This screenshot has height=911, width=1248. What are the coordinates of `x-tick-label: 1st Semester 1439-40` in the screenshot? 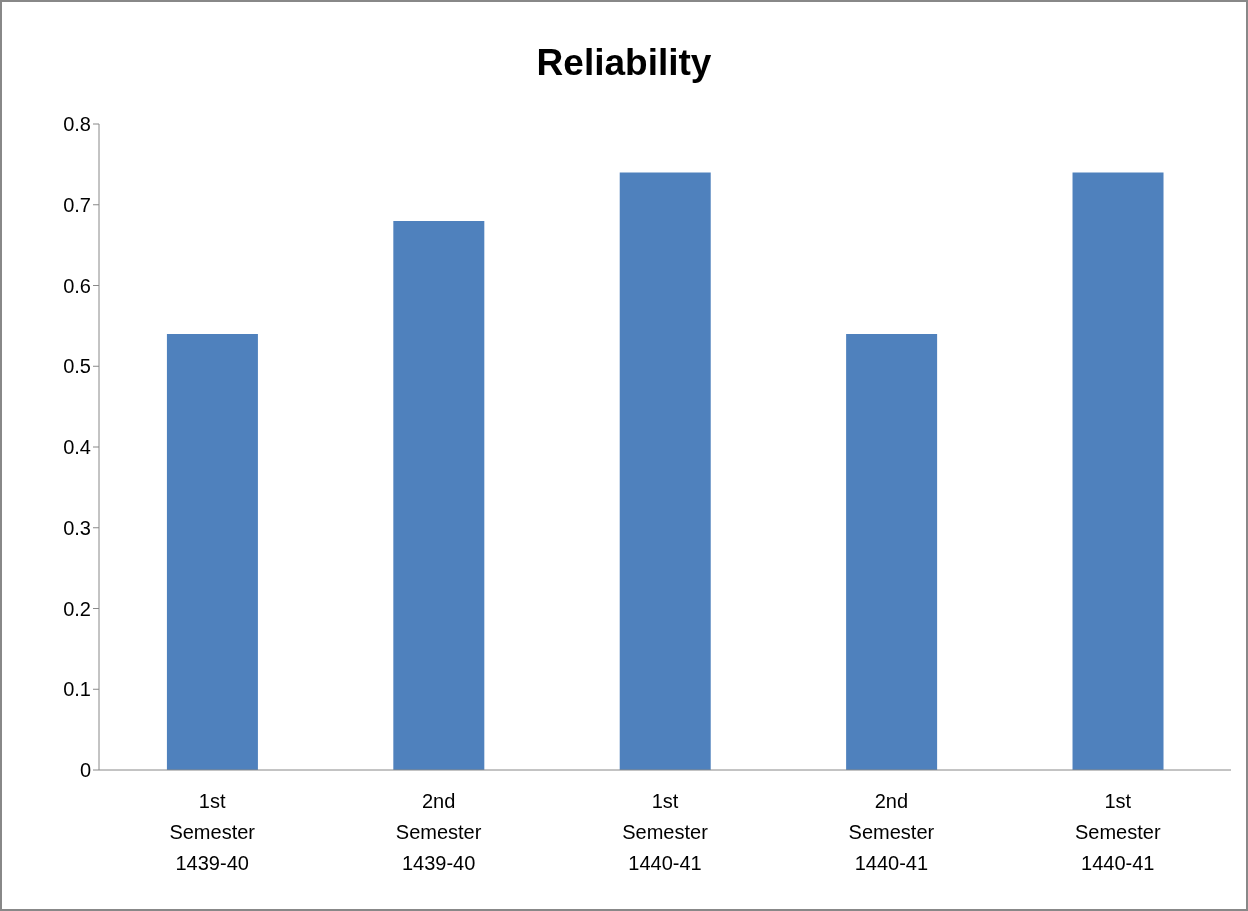 It's located at (212, 832).